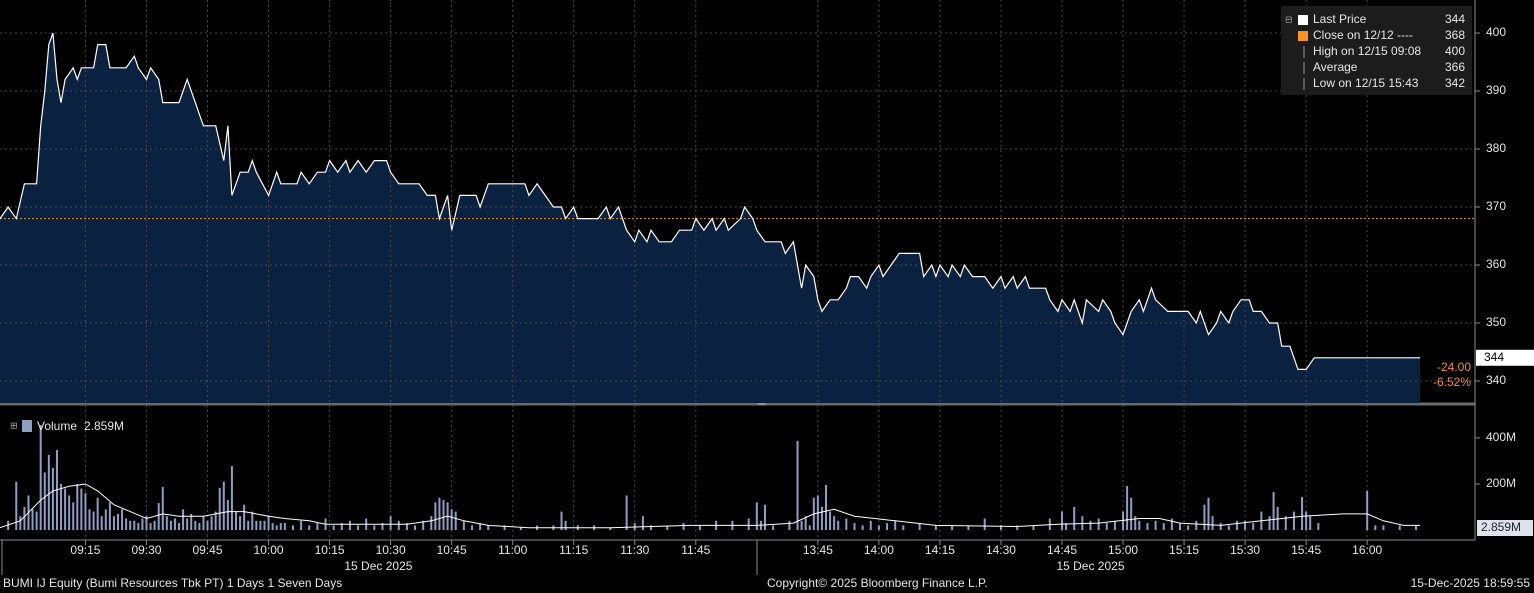 The image size is (1534, 593). I want to click on y-tick-label: 390, so click(1496, 90).